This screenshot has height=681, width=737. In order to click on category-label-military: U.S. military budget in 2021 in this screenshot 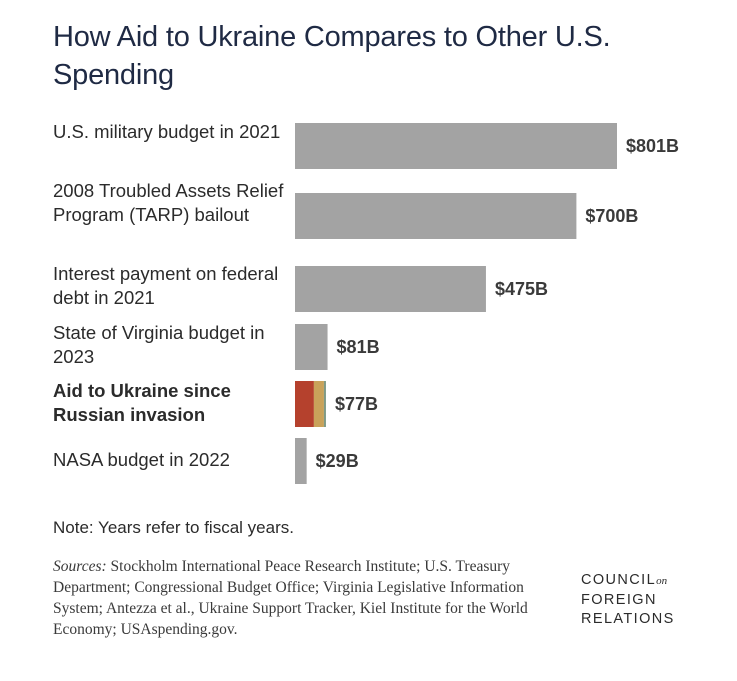, I will do `click(167, 131)`.